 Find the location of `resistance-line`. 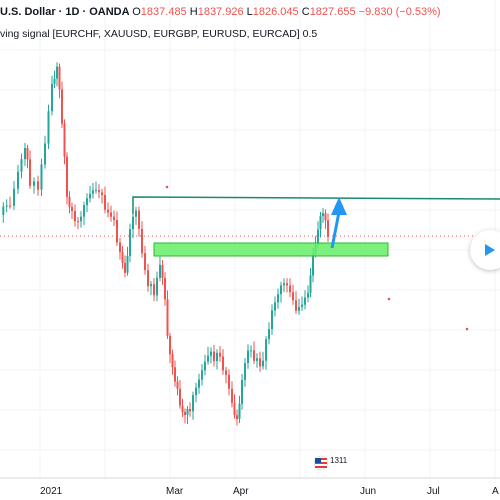

resistance-line is located at coordinates (316, 205).